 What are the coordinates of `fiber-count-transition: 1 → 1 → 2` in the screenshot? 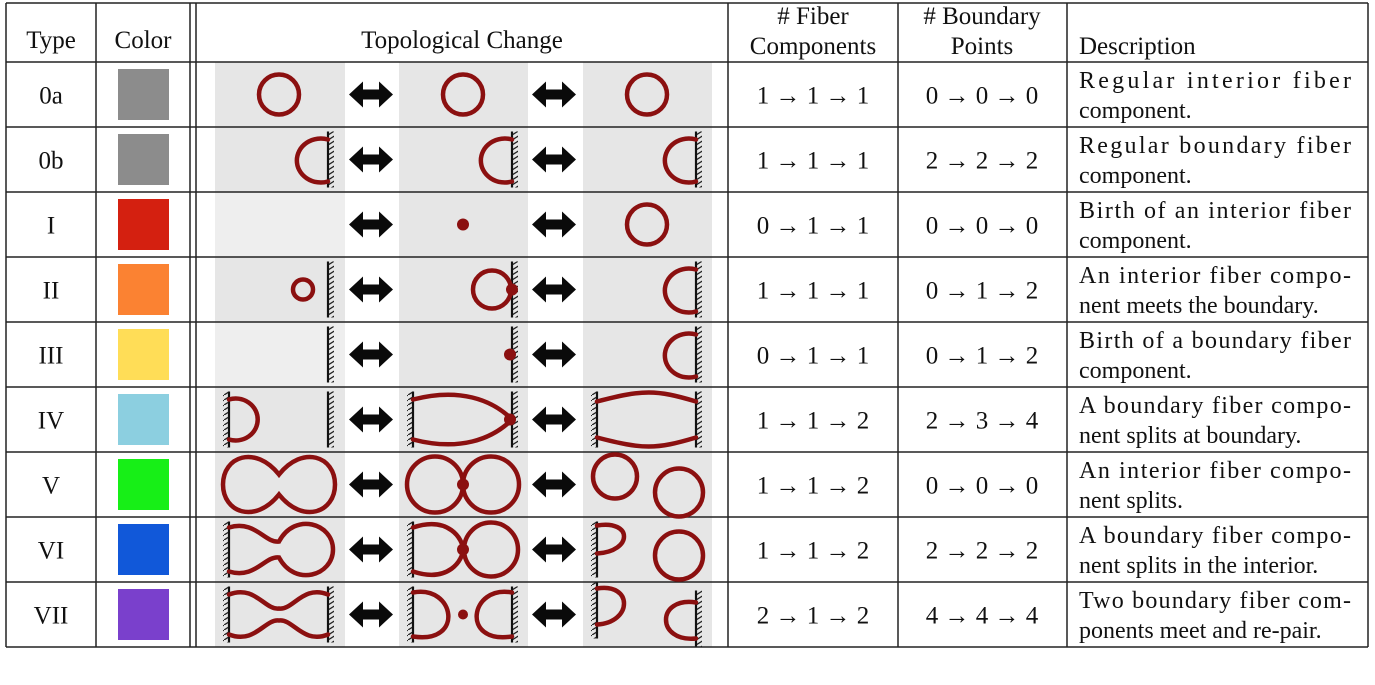 It's located at (813, 486).